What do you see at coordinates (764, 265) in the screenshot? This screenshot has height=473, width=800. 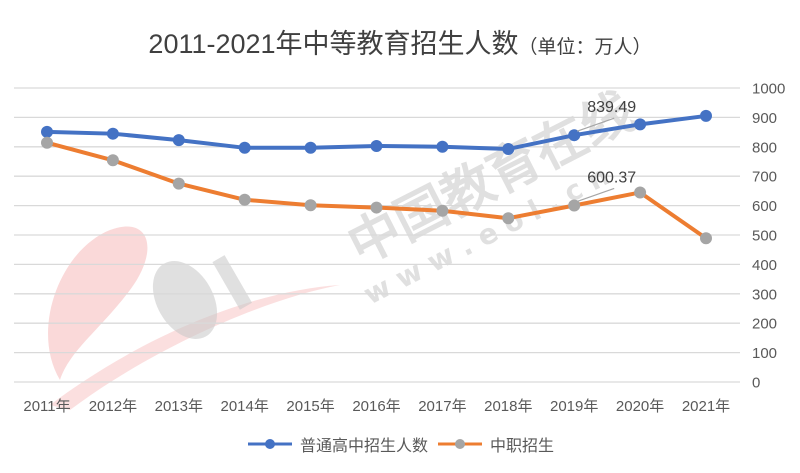 I see `y-tick-label: 400` at bounding box center [764, 265].